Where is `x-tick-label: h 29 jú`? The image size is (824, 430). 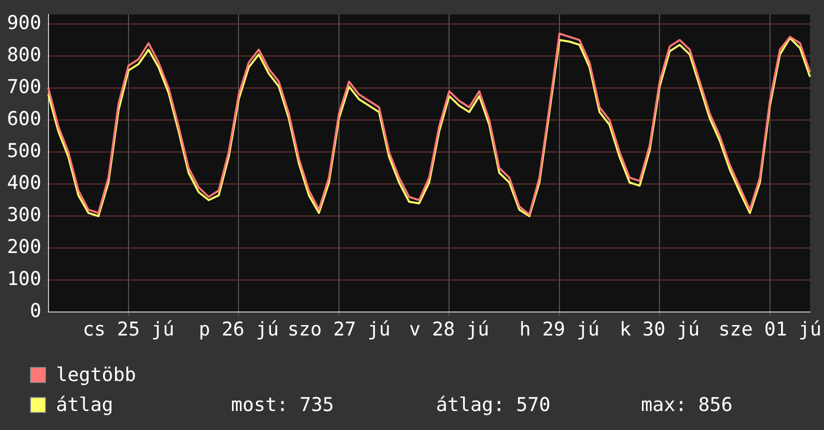 x-tick-label: h 29 jú is located at coordinates (559, 329).